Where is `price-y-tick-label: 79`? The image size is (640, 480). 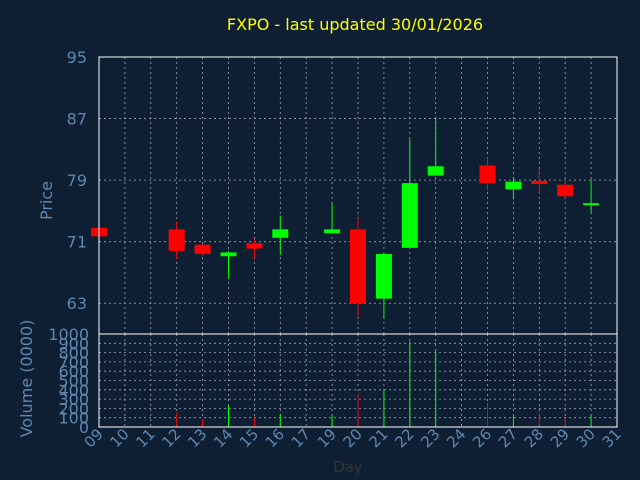
price-y-tick-label: 79 is located at coordinates (77, 180).